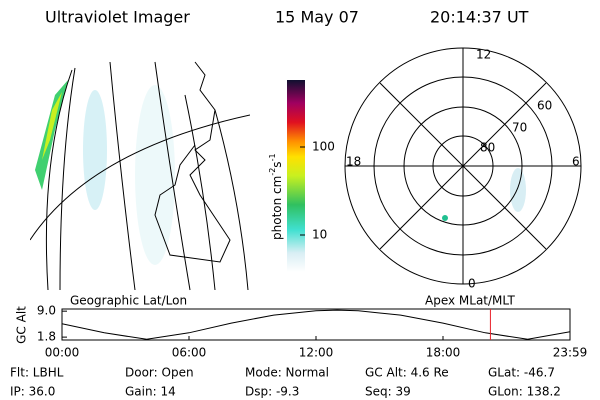 Image resolution: width=600 pixels, height=400 pixels. Describe the element at coordinates (576, 162) in the screenshot. I see `mlt-label: 6` at that location.